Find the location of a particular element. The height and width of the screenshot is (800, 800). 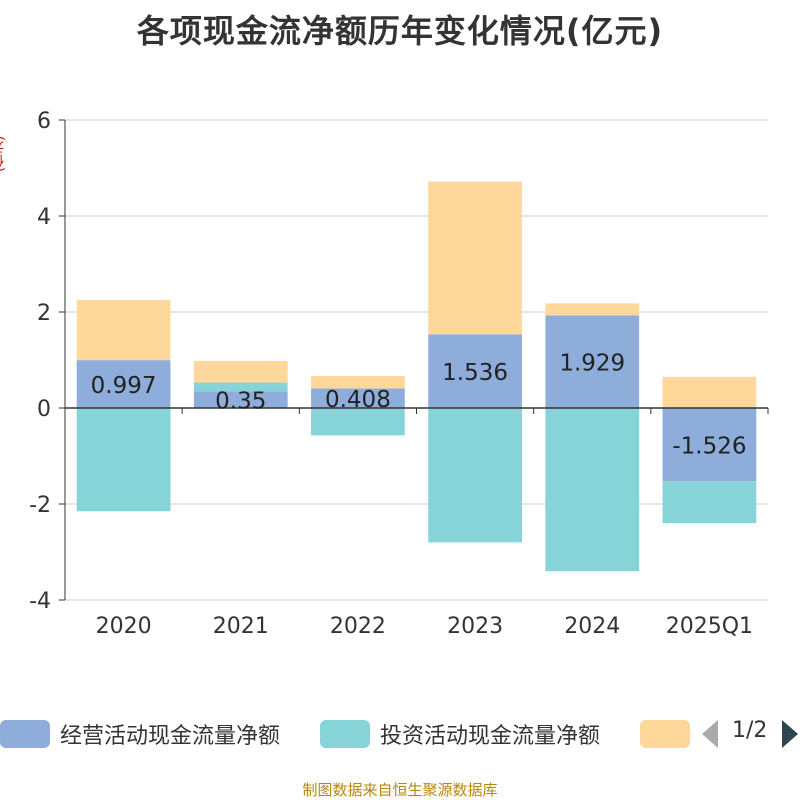

legend-swatch-operating is located at coordinates (25, 734).